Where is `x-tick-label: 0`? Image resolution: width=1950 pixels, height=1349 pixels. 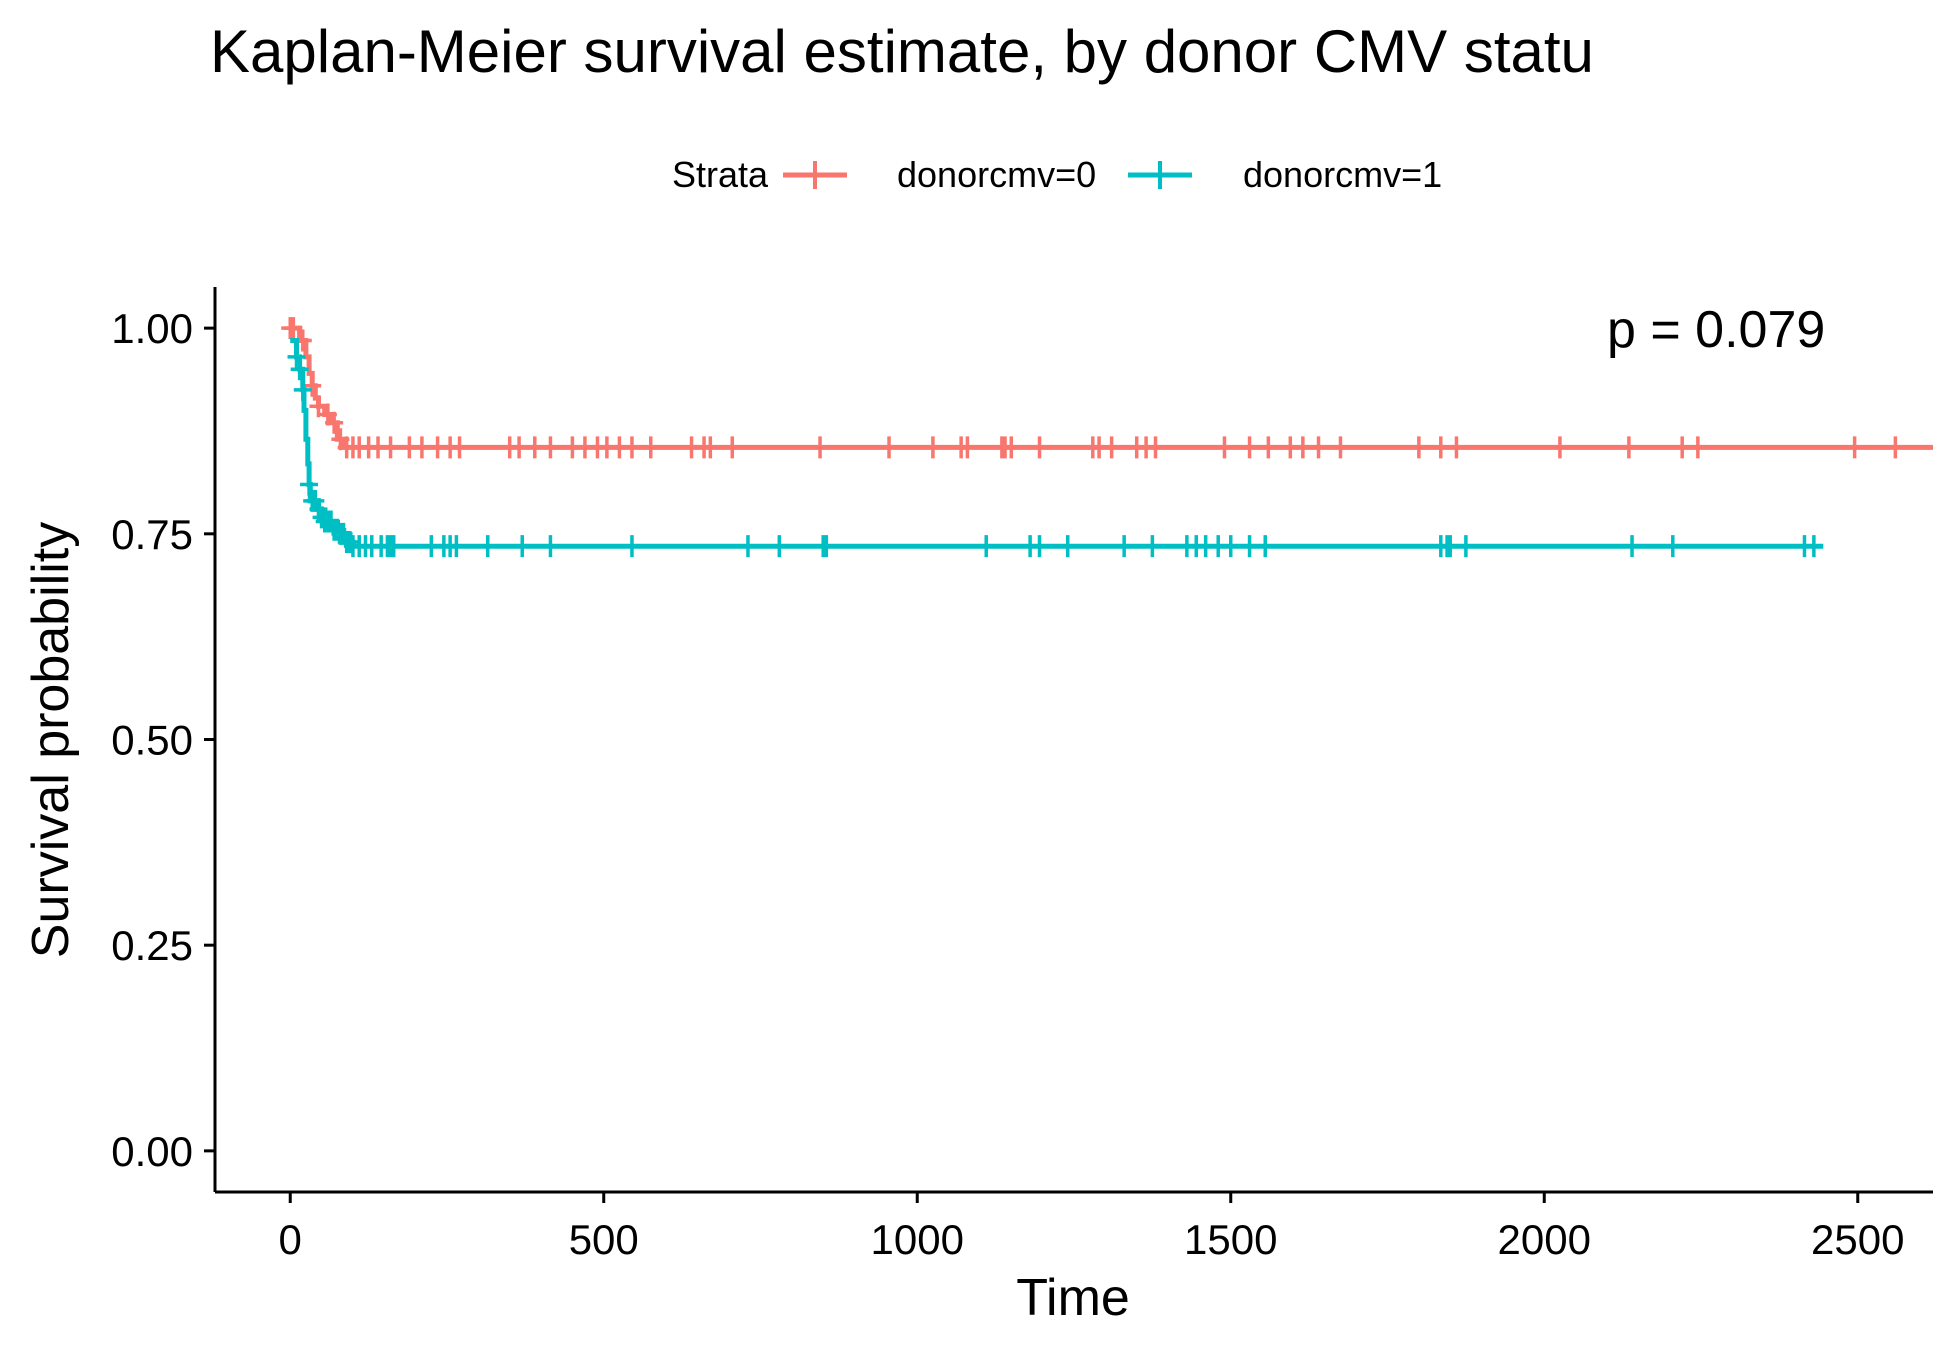 x-tick-label: 0 is located at coordinates (290, 1239).